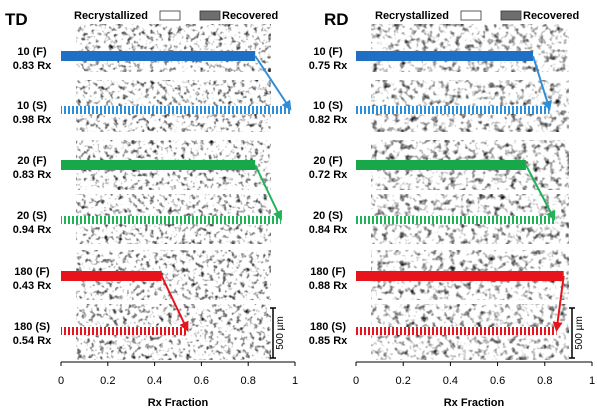  I want to click on row-rx-label: 0.88 Rx, so click(328, 286).